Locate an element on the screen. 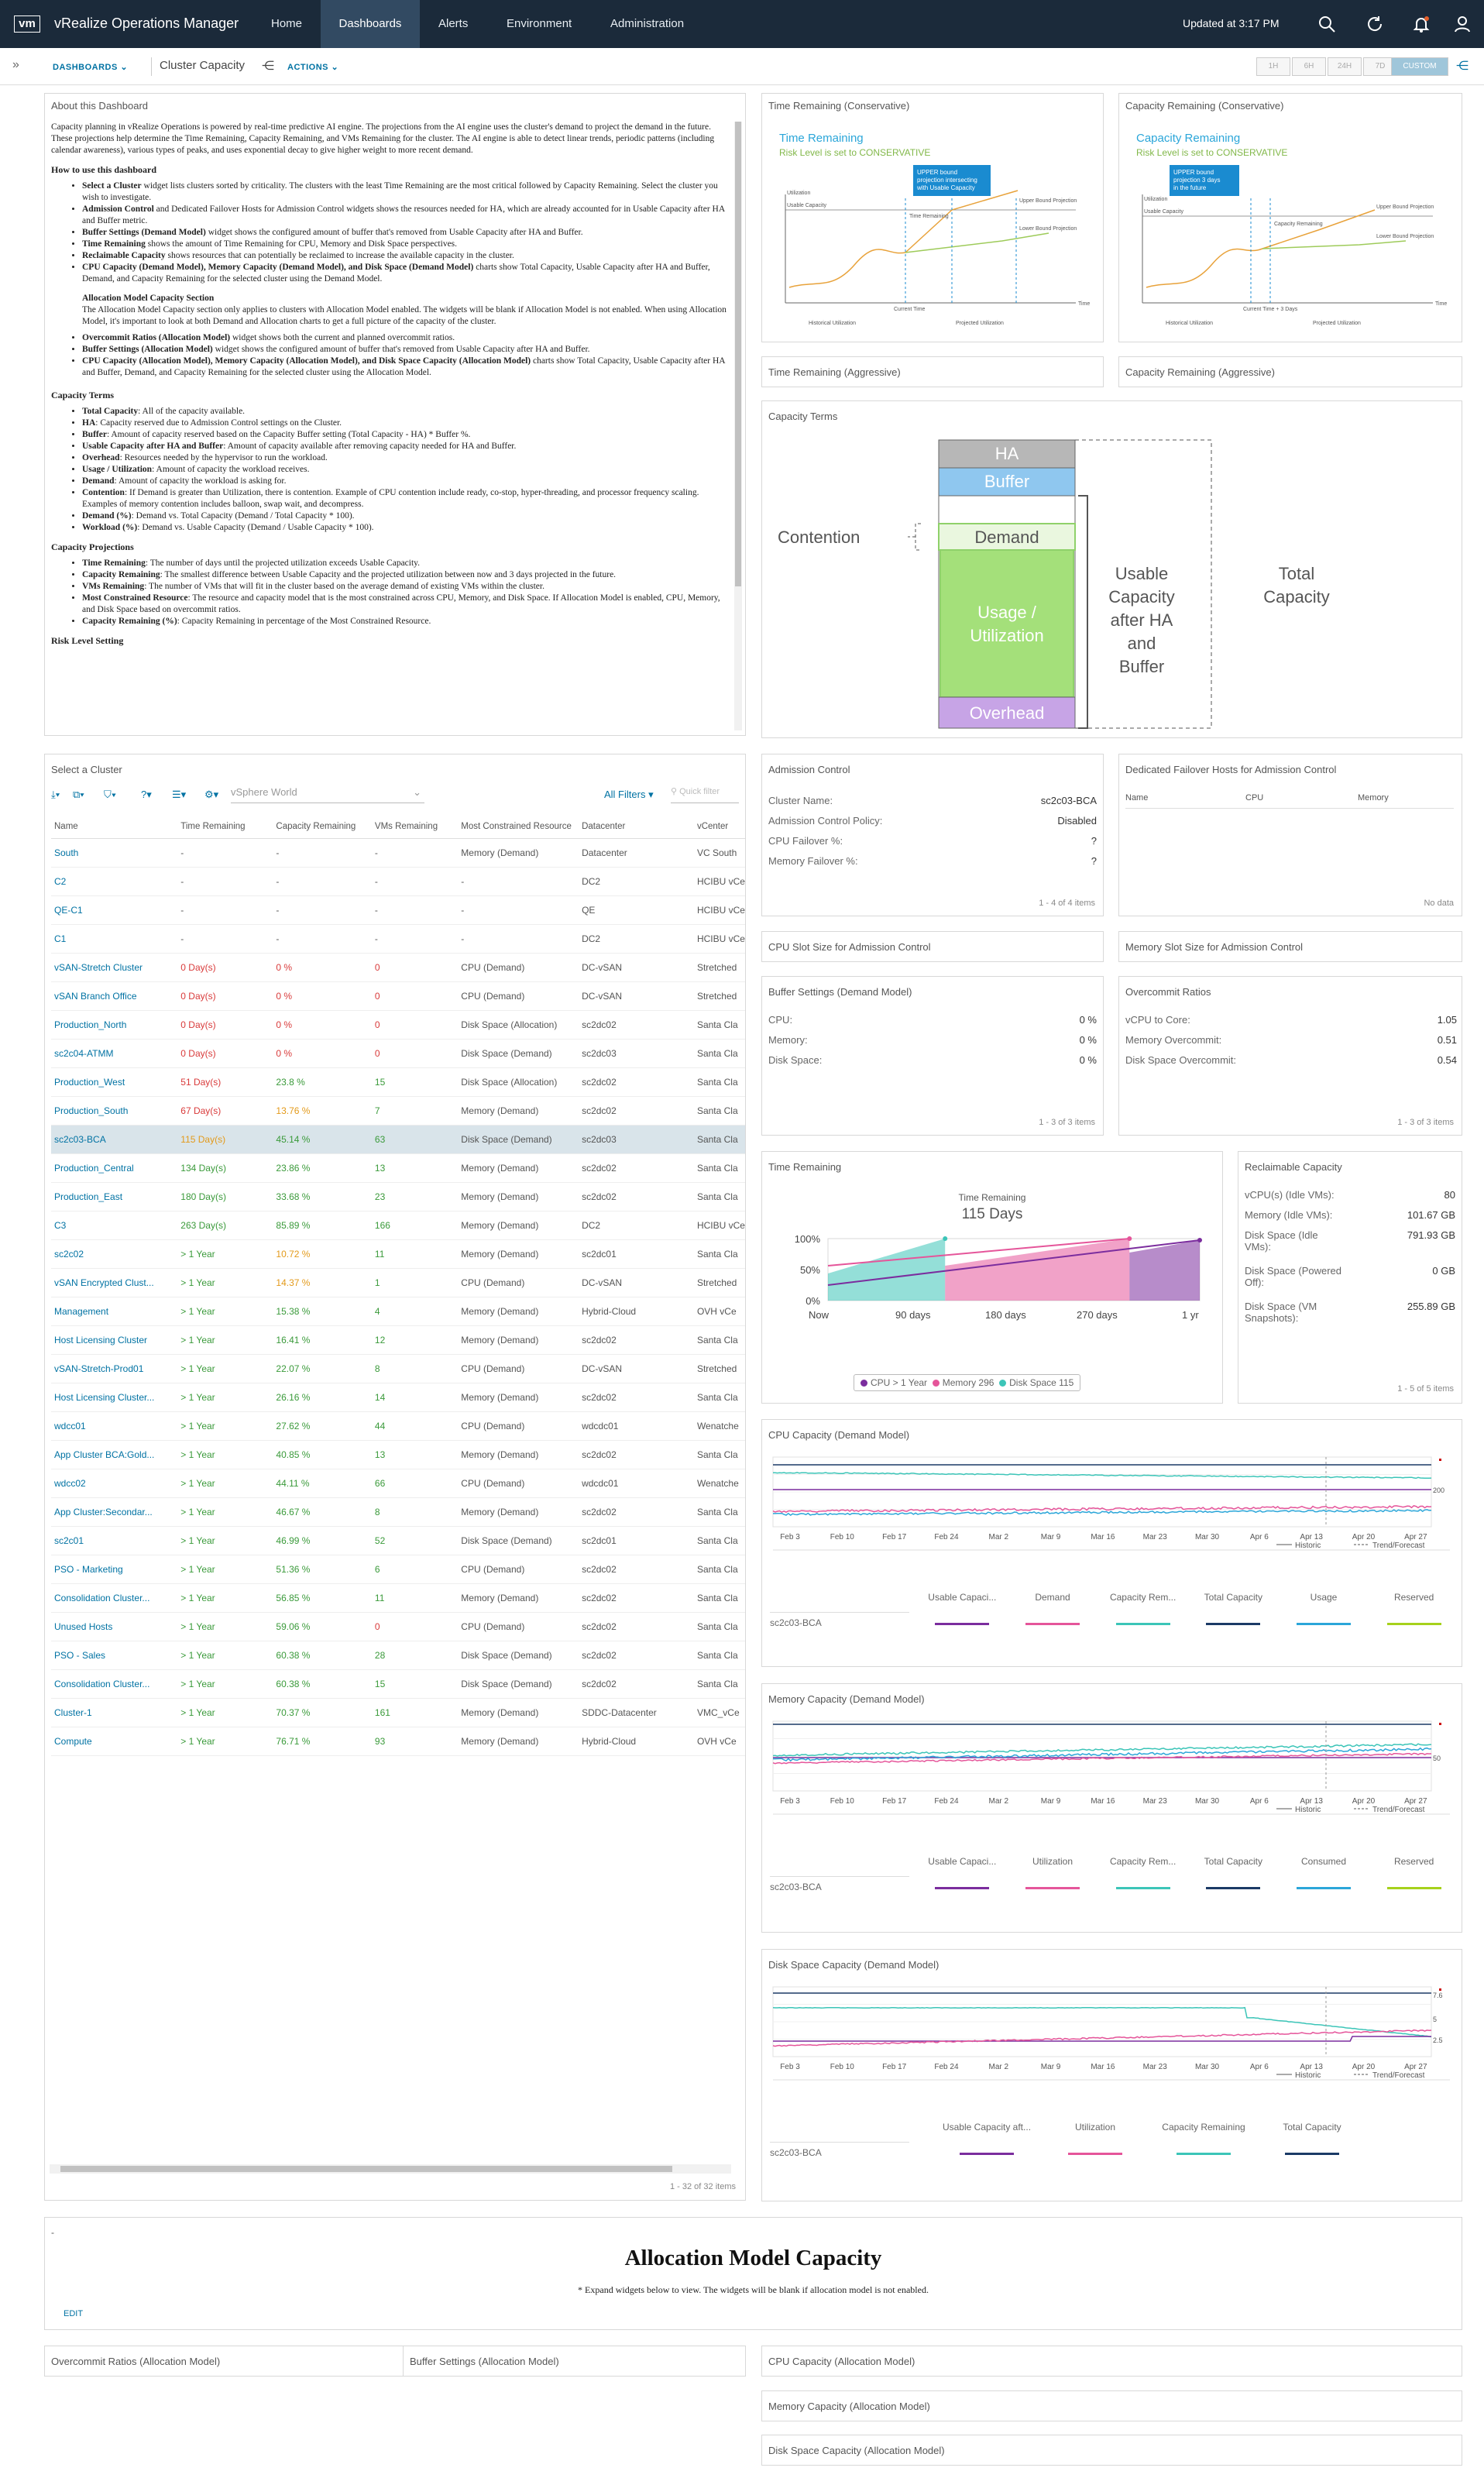  buffer-allocation-widget: Buffer Settings (Allocation Model) is located at coordinates (574, 2361).